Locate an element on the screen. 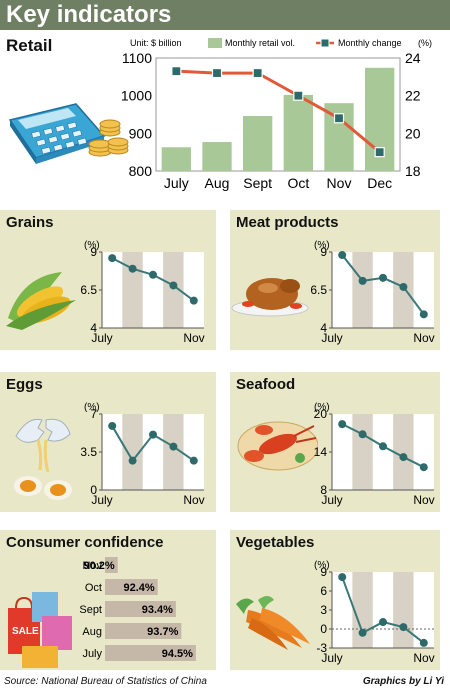  retail-x-tick: Oct is located at coordinates (298, 183).